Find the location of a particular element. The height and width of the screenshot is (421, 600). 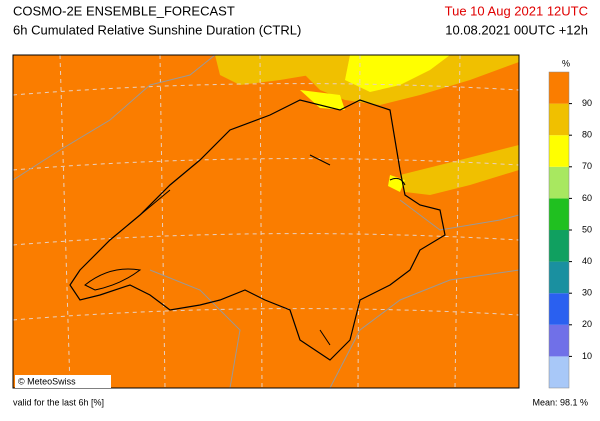

colorbar: % 10 20 30 40 50 60 70 80 90 is located at coordinates (570, 223).